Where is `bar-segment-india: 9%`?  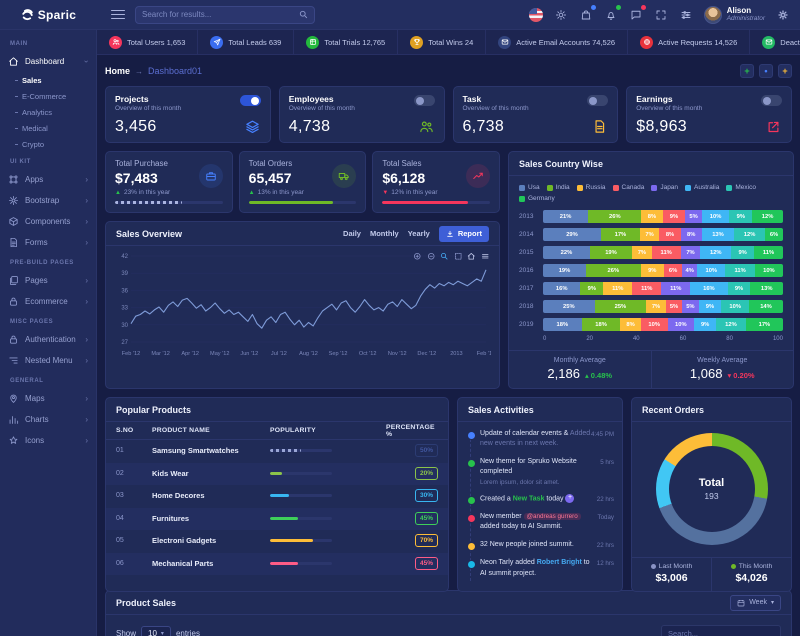
bar-segment-india: 9% is located at coordinates (592, 288).